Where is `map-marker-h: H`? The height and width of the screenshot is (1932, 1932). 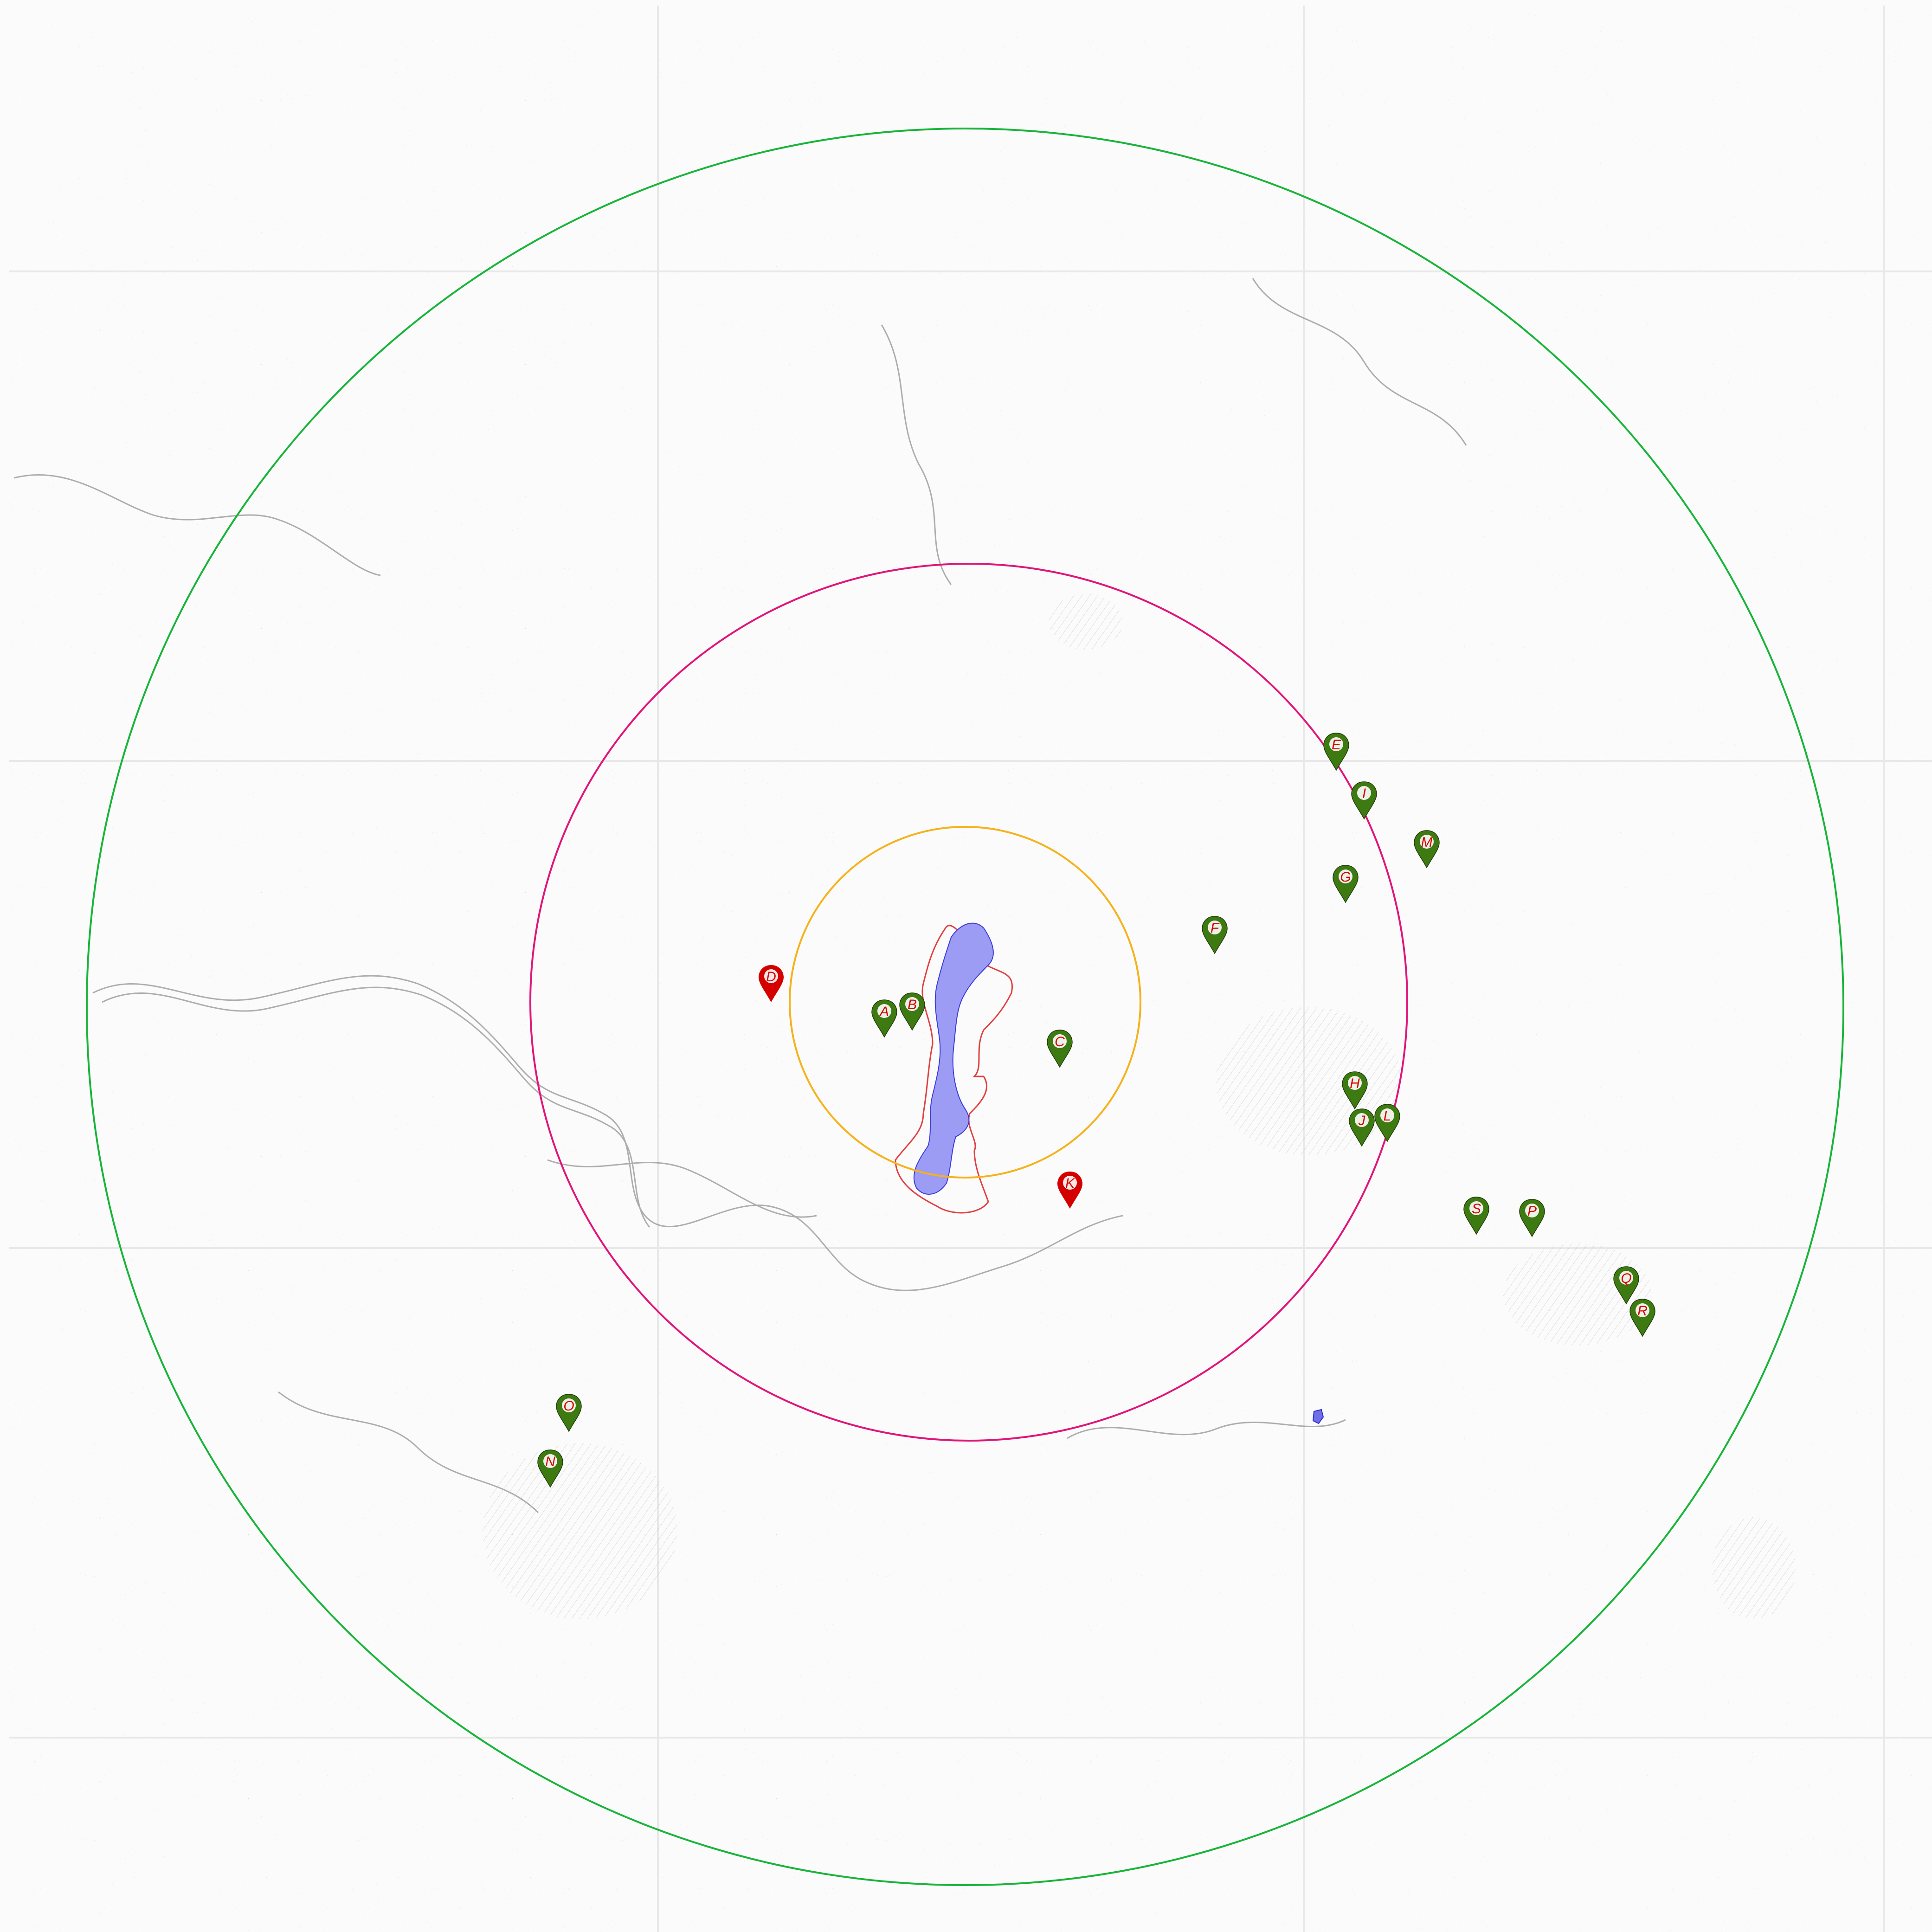
map-marker-h: H is located at coordinates (1355, 1091).